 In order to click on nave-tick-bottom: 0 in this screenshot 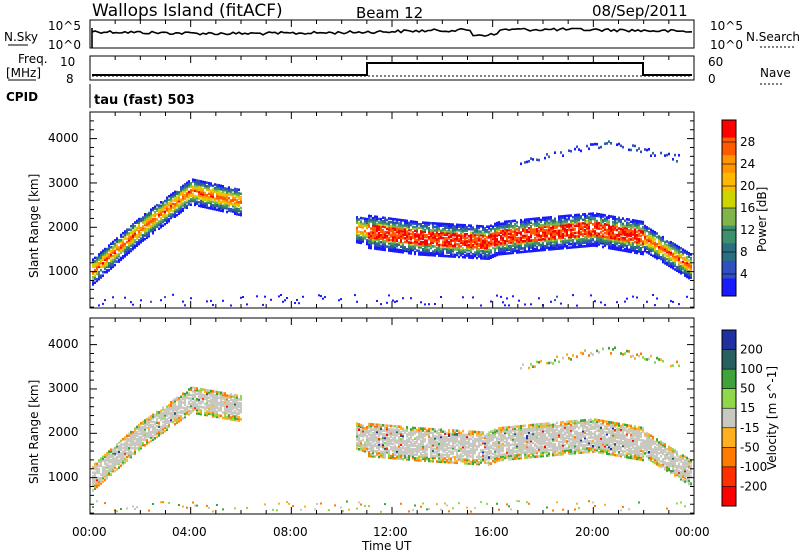, I will do `click(712, 79)`.